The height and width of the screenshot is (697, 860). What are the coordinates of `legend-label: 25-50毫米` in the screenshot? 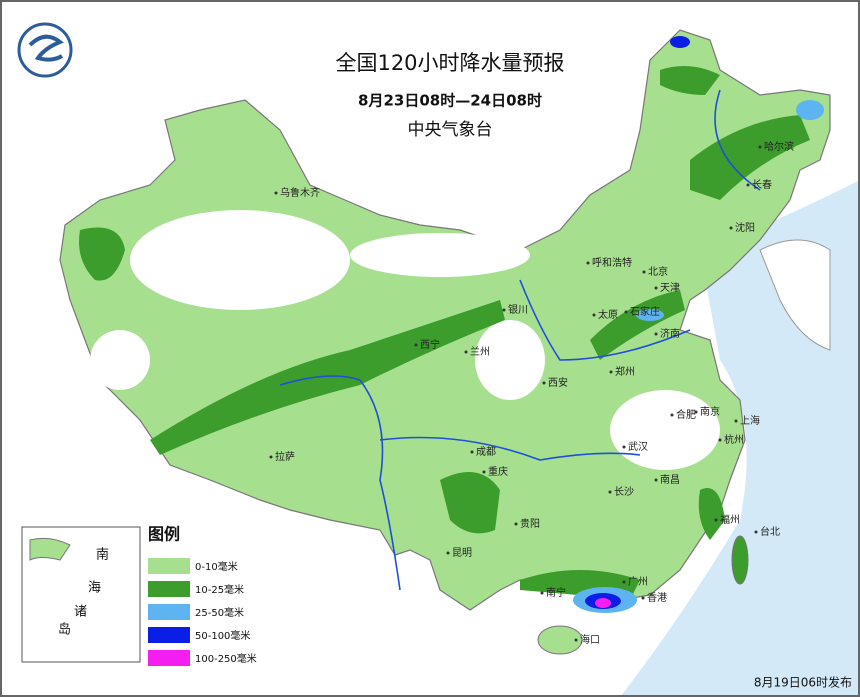 It's located at (219, 612).